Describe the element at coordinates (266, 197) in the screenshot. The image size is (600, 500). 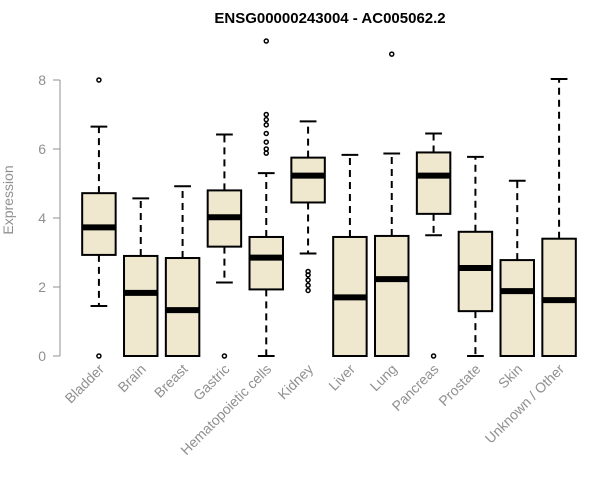
I see `box-hematopoietic-cells` at that location.